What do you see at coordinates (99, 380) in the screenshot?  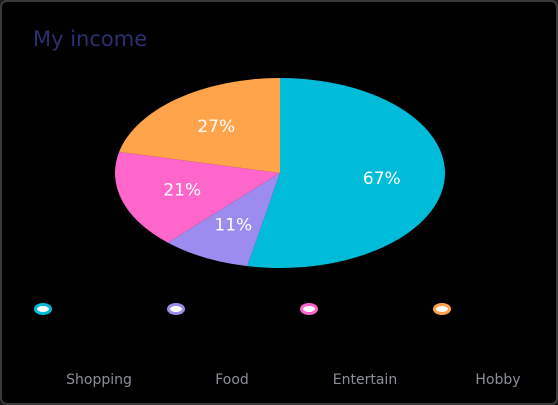 I see `legend-label: Shopping` at bounding box center [99, 380].